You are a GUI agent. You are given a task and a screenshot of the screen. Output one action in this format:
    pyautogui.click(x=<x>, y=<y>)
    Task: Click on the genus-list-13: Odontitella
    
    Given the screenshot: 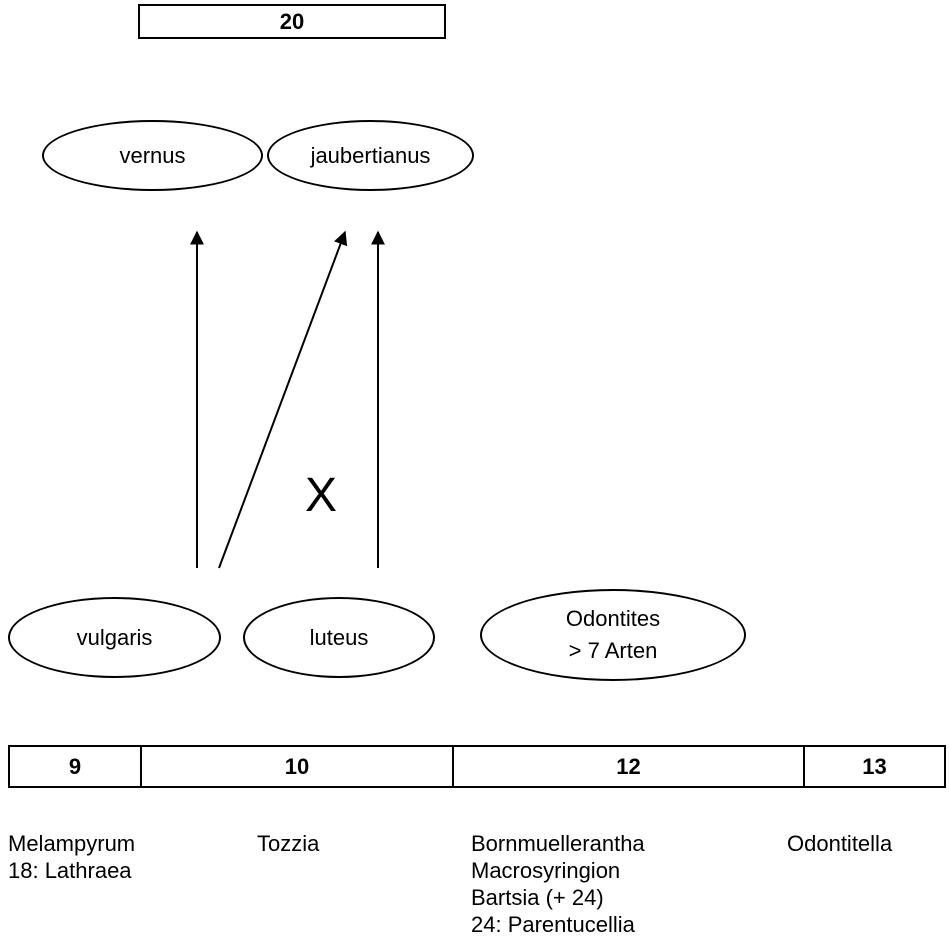 What is the action you would take?
    pyautogui.click(x=840, y=843)
    